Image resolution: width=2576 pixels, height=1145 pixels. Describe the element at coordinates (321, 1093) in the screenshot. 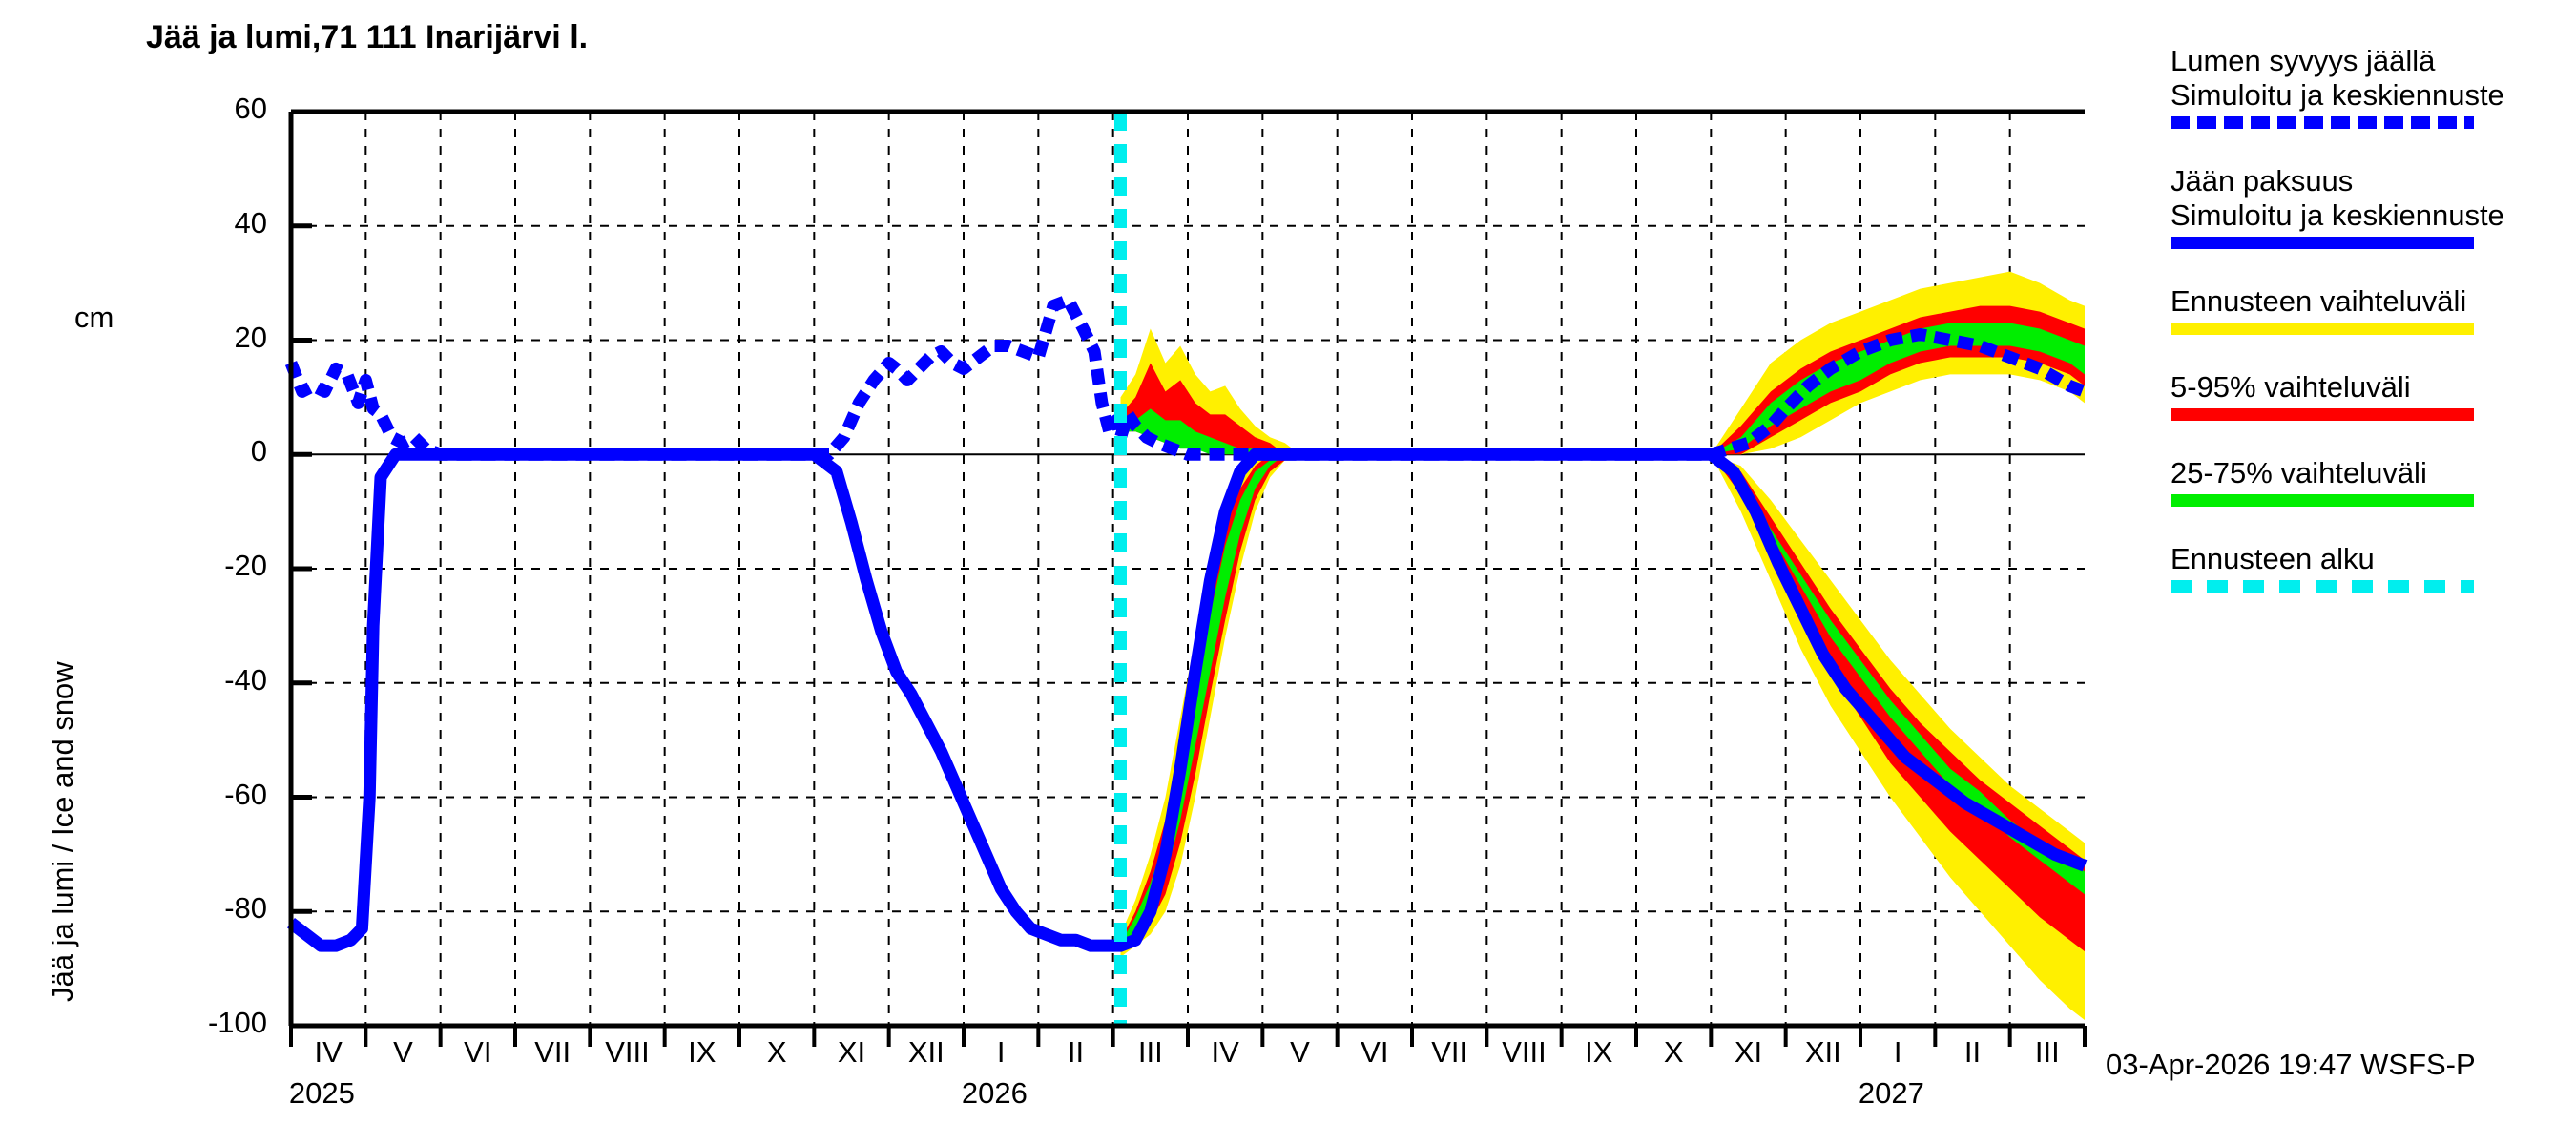

I see `x-year-label: 2025` at that location.